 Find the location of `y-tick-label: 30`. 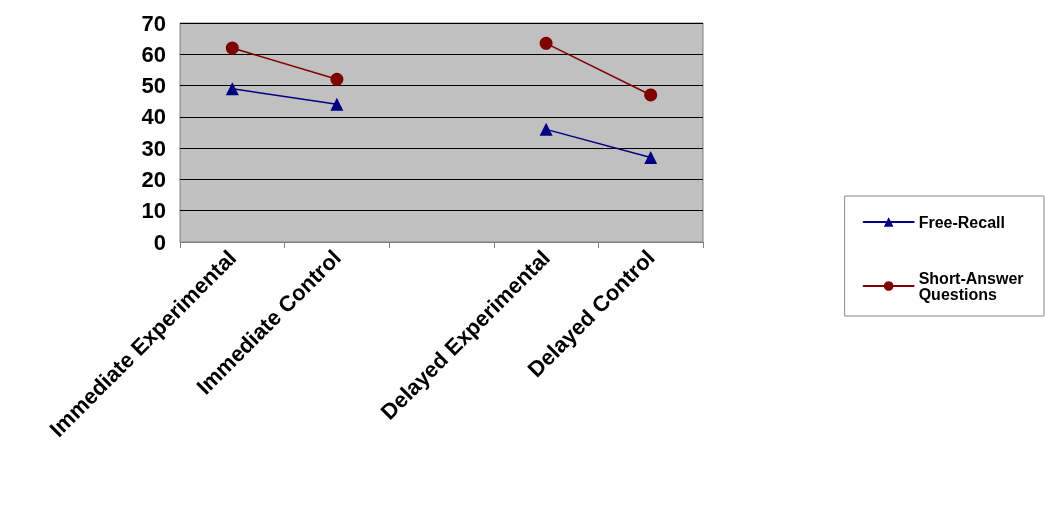

y-tick-label: 30 is located at coordinates (153, 148).